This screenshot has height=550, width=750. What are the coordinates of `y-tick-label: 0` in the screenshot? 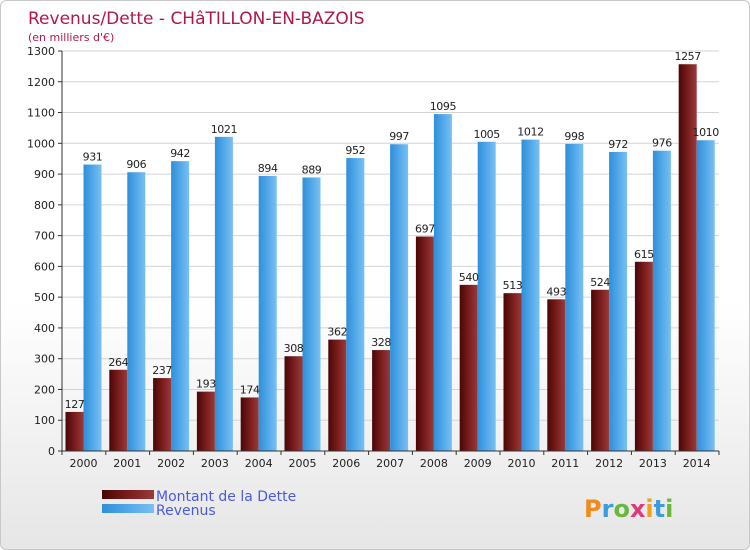 It's located at (51, 451).